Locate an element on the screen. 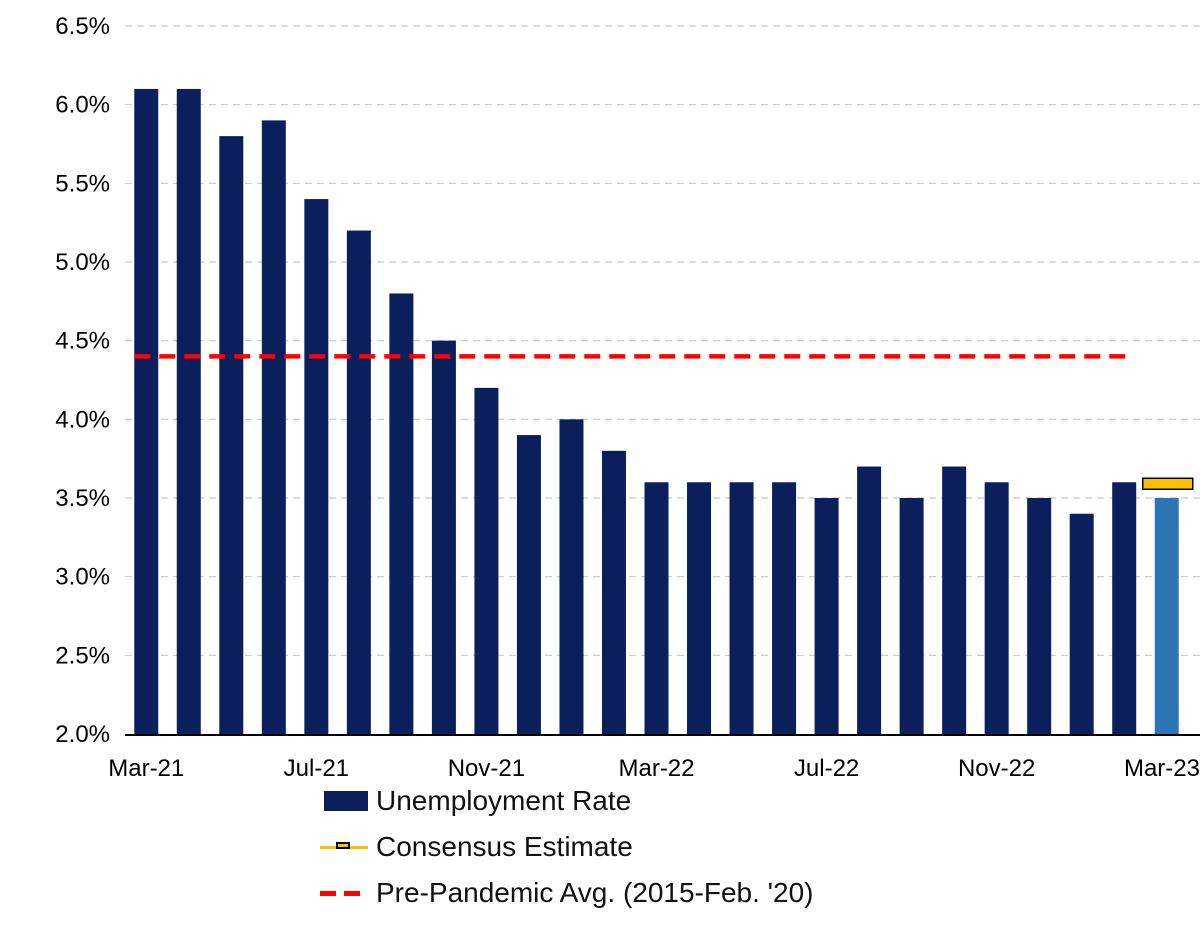  y-tick-label: 5.0% is located at coordinates (82, 262).